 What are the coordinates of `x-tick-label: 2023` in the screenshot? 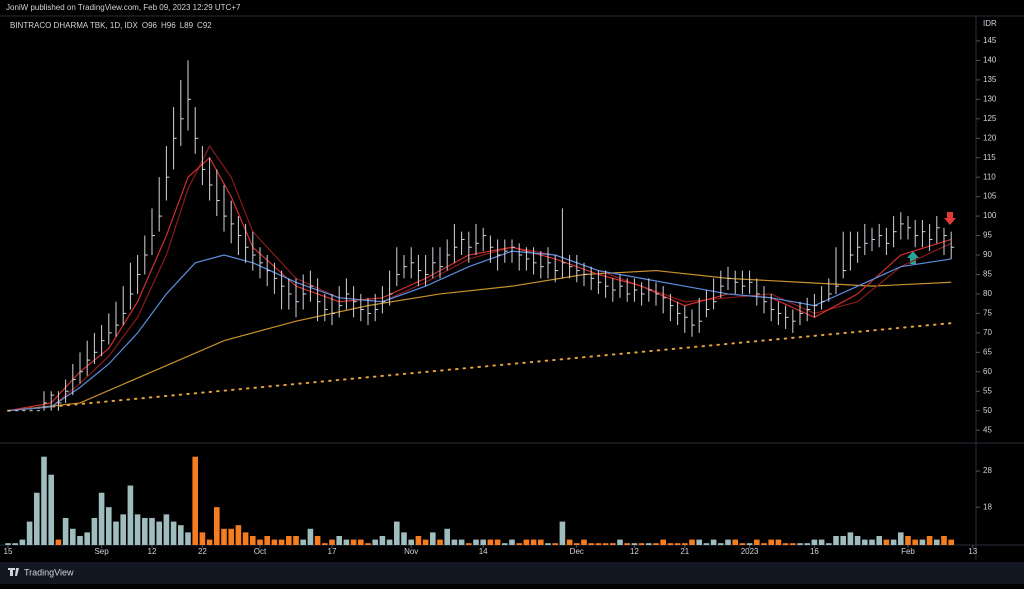 It's located at (750, 551).